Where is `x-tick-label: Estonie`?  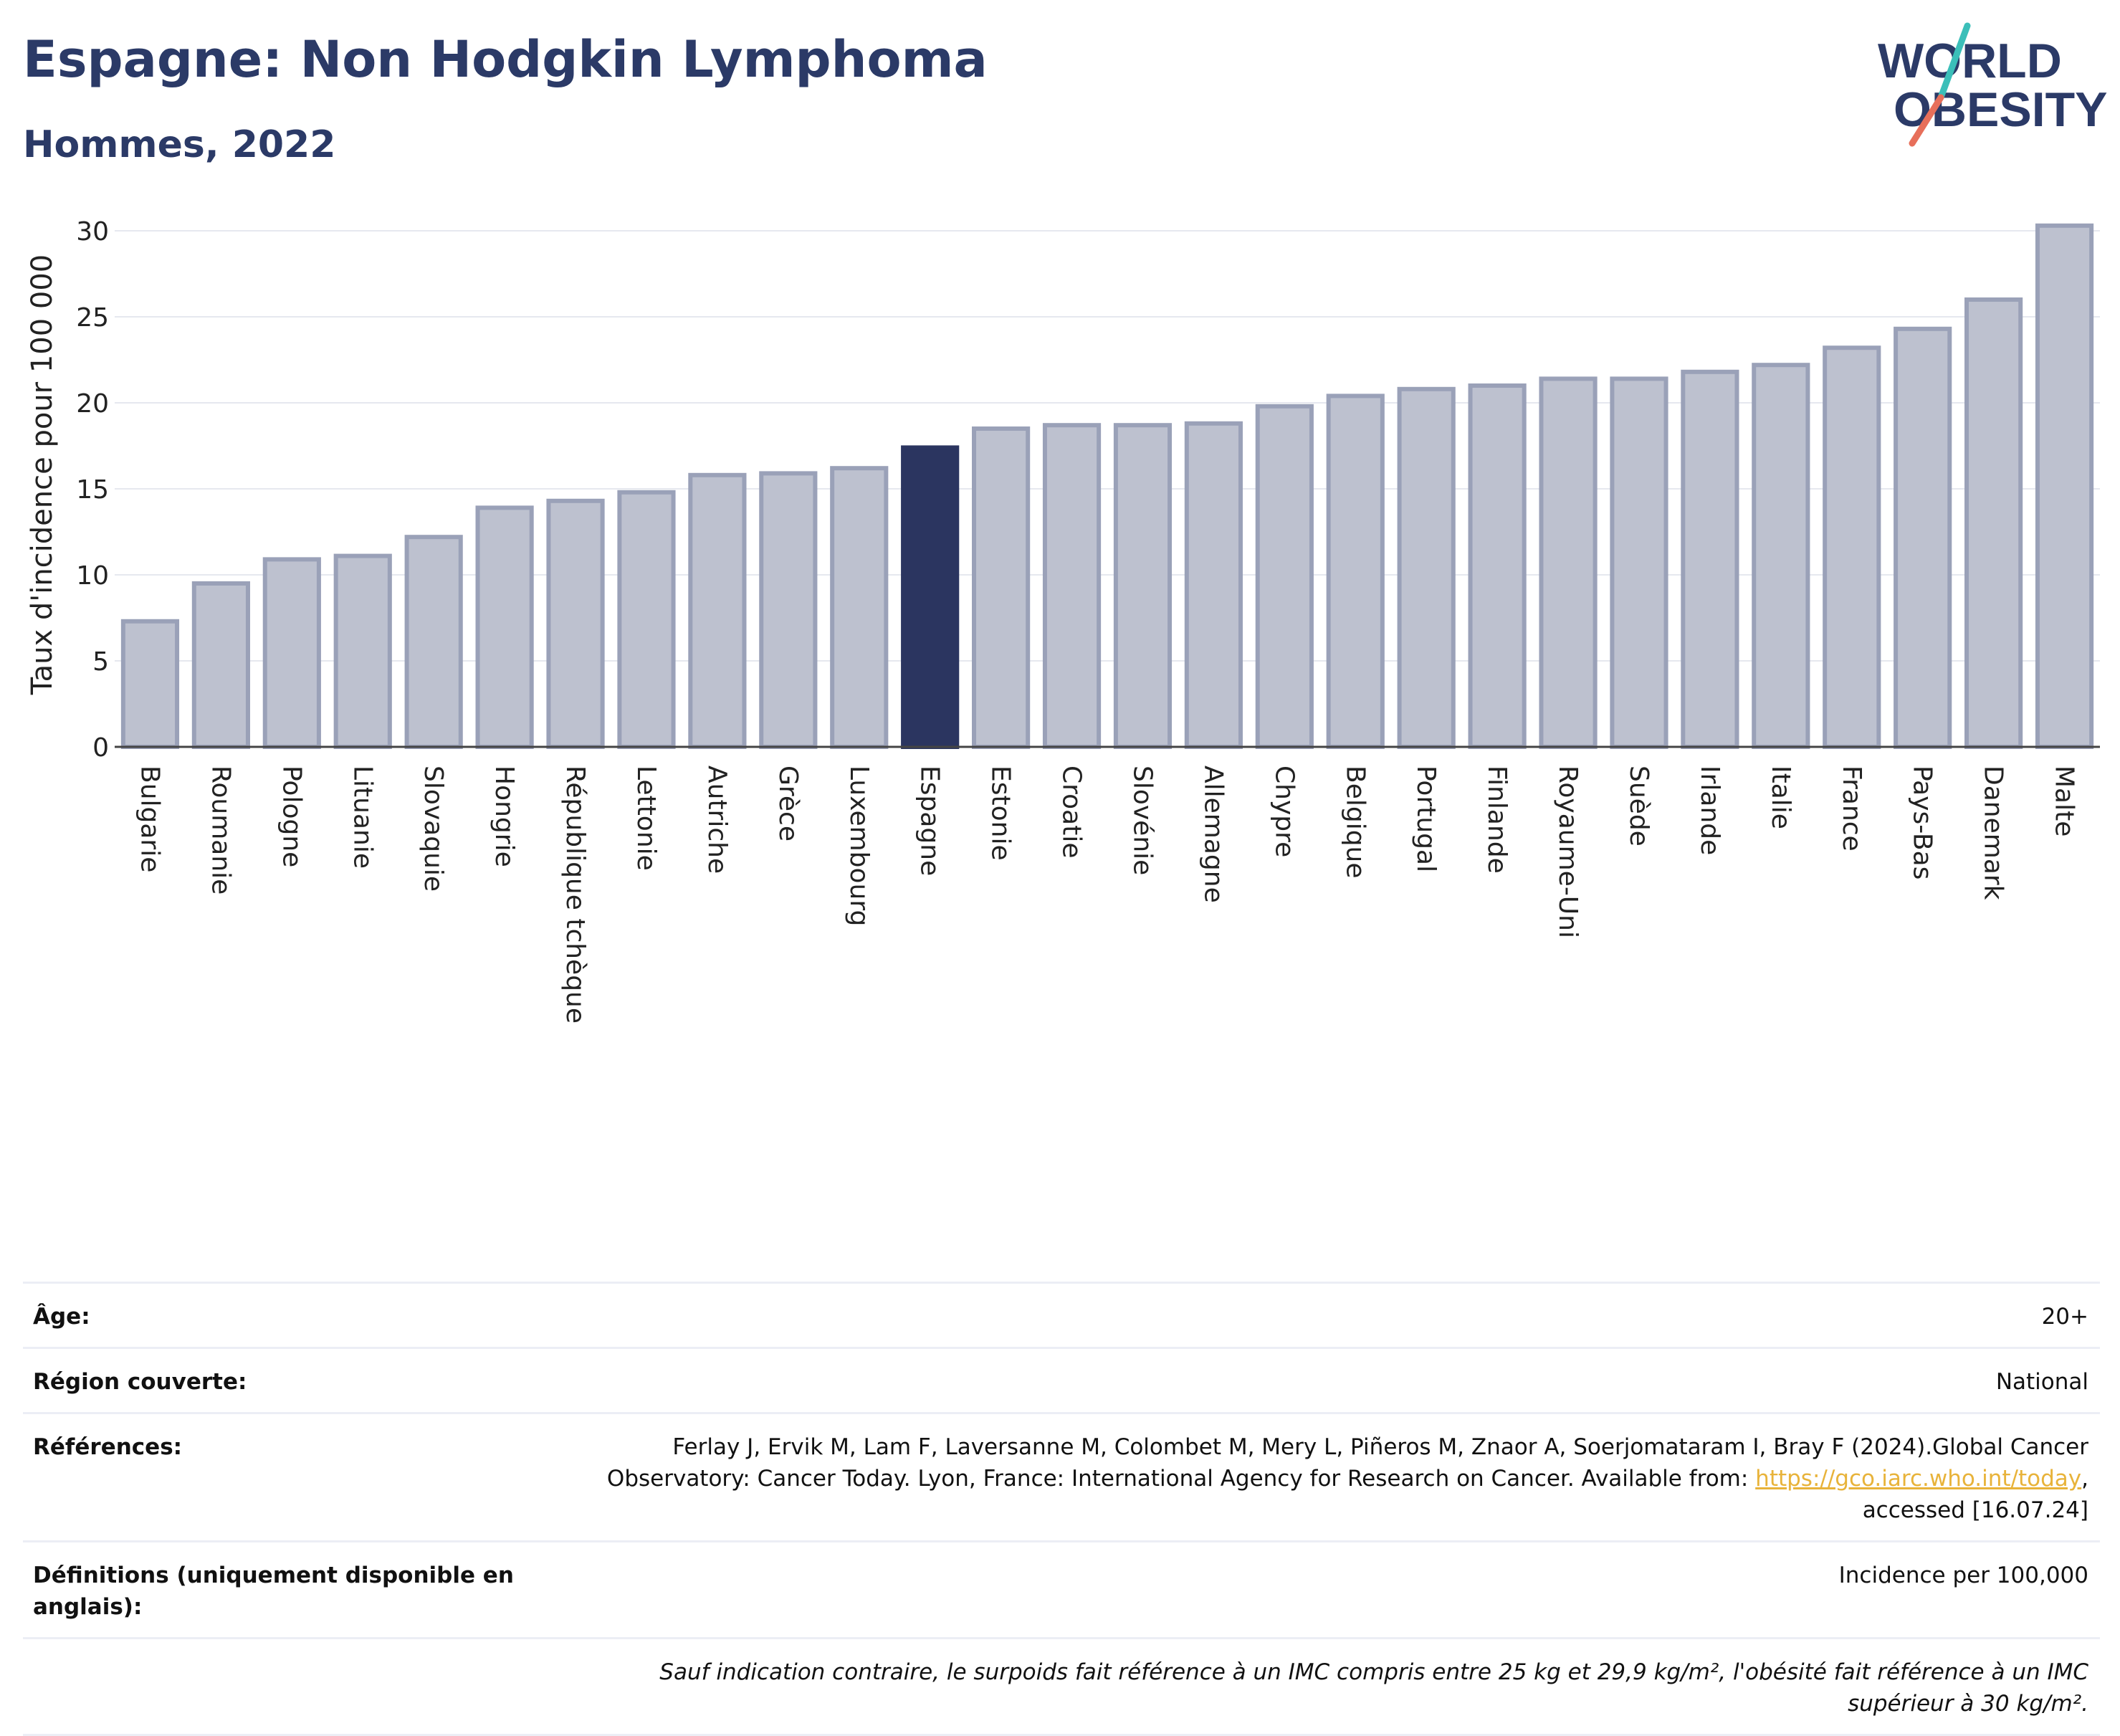 x-tick-label: Estonie is located at coordinates (1001, 814).